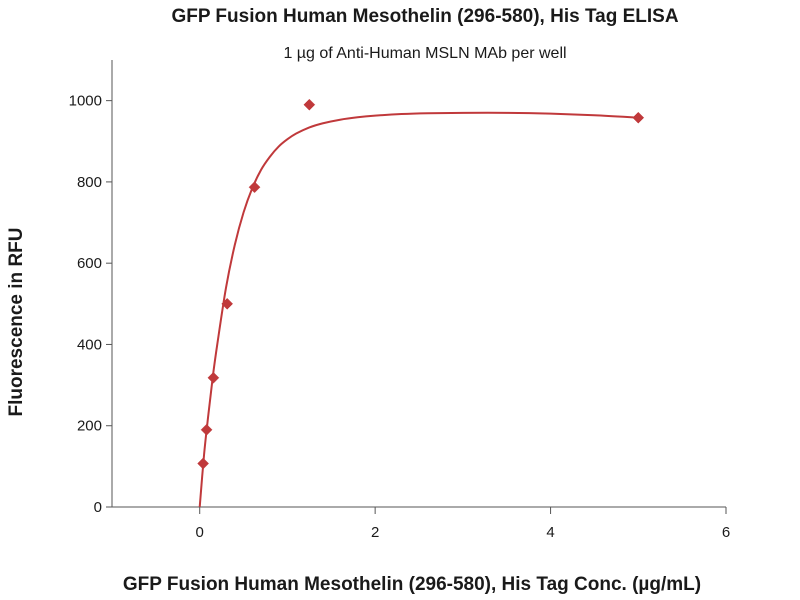 The image size is (800, 600). Describe the element at coordinates (16, 322) in the screenshot. I see `y-axis-label: Fluorescence in RFU` at that location.